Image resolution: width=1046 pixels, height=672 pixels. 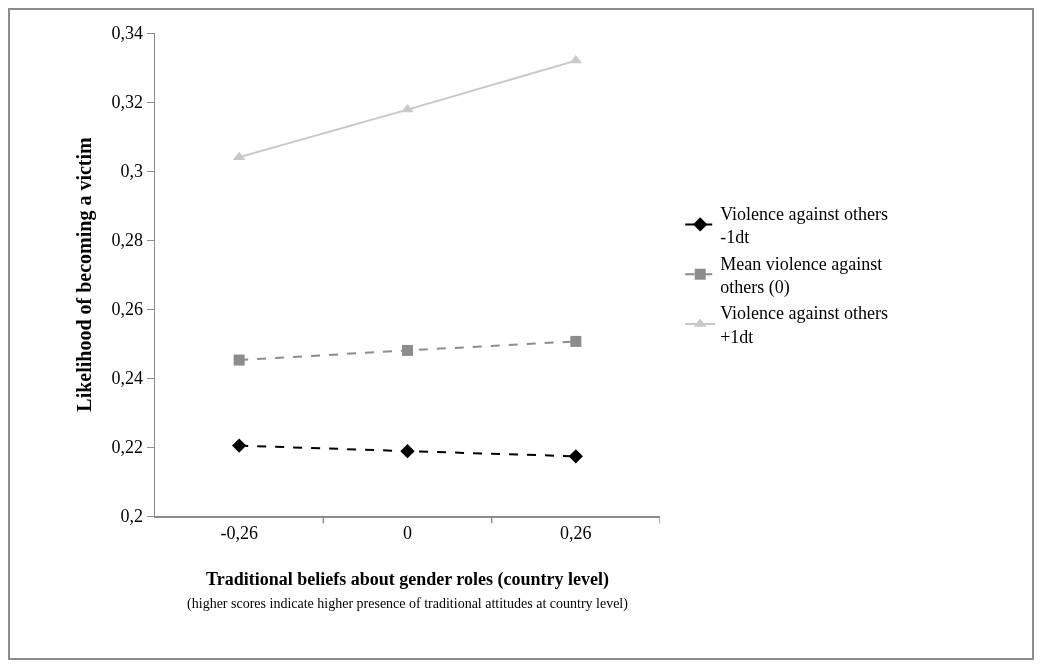 What do you see at coordinates (576, 533) in the screenshot?
I see `x-tick-label: 0,26` at bounding box center [576, 533].